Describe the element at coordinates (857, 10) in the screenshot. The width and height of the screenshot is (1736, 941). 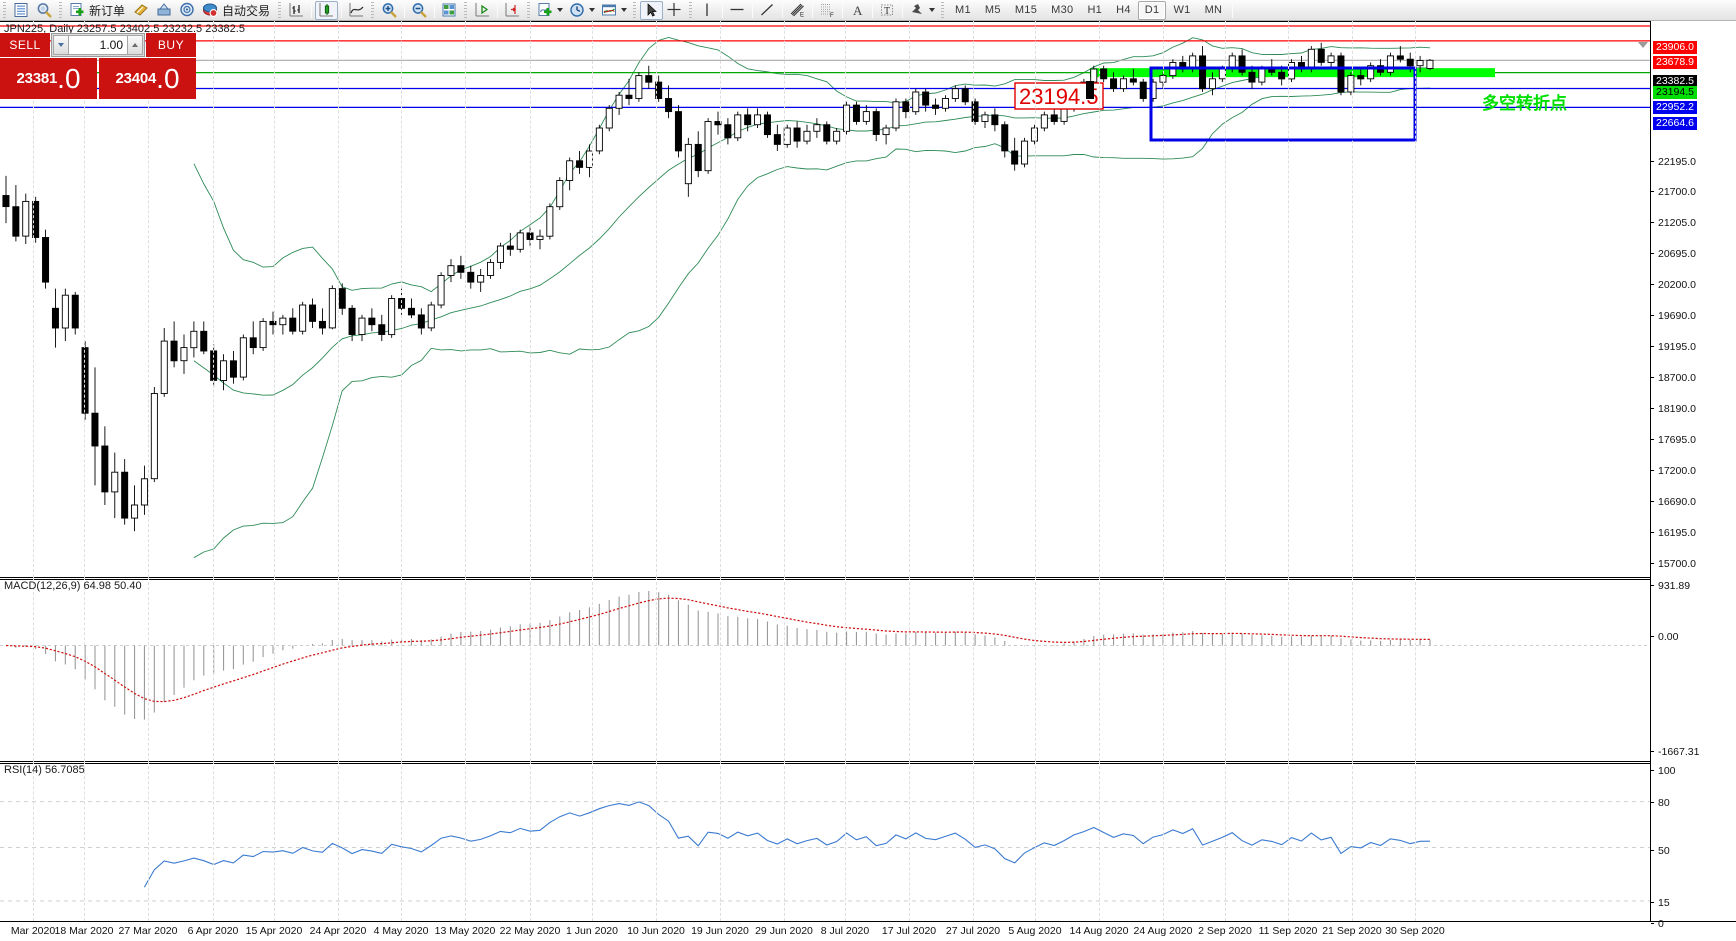
I see `text-tool-icon: A` at that location.